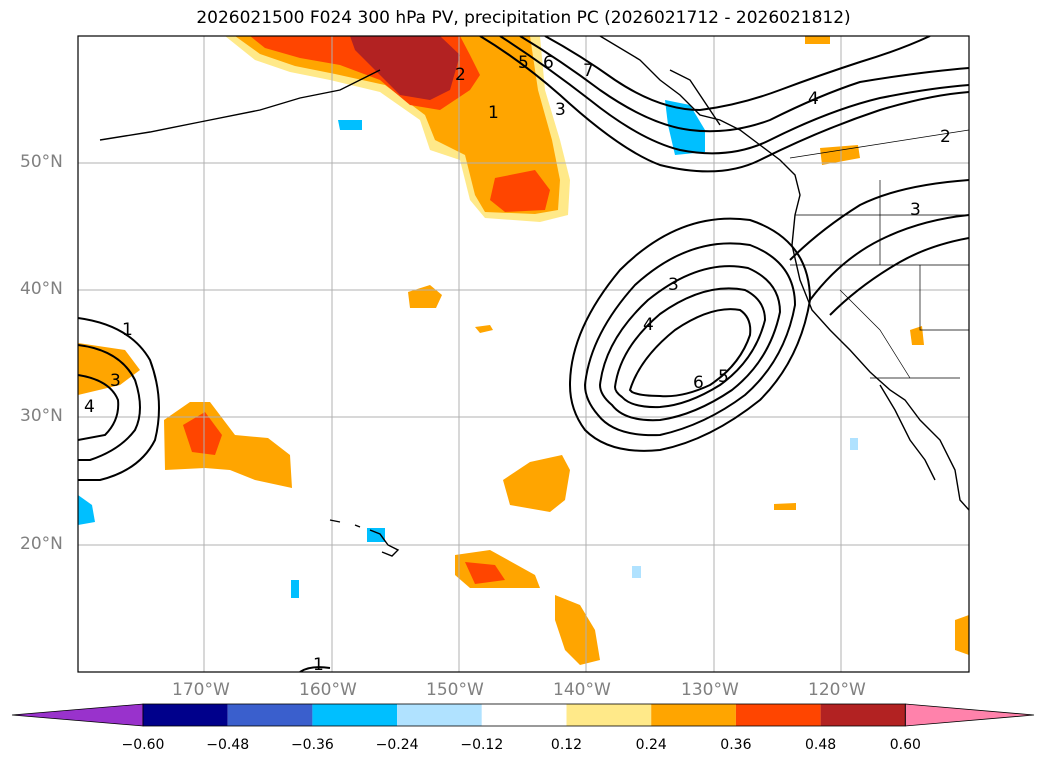 The width and height of the screenshot is (1047, 765). What do you see at coordinates (917, 335) in the screenshot?
I see `precip-blob-e4` at bounding box center [917, 335].